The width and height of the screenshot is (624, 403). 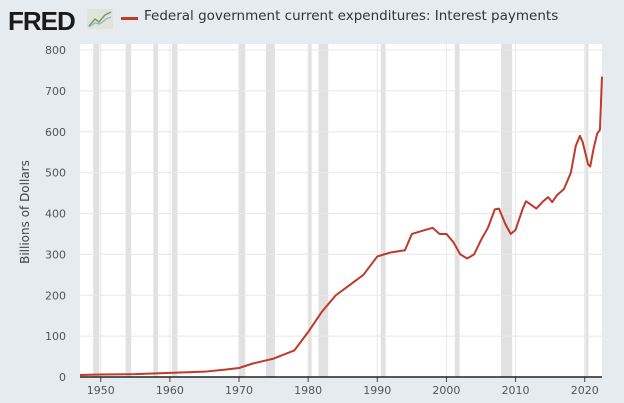 I want to click on legend-swatch, so click(x=129, y=18).